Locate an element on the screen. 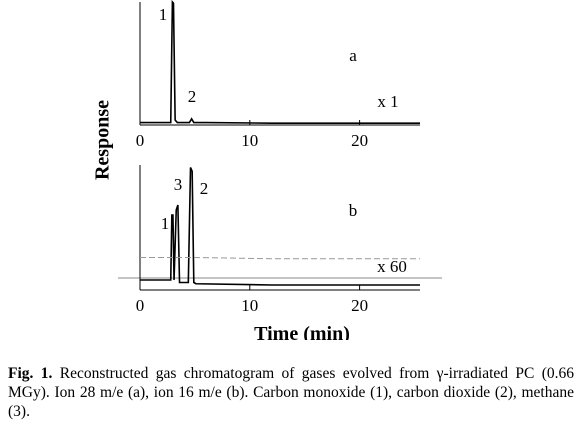  caption-label: Fig. 1. is located at coordinates (30, 373).